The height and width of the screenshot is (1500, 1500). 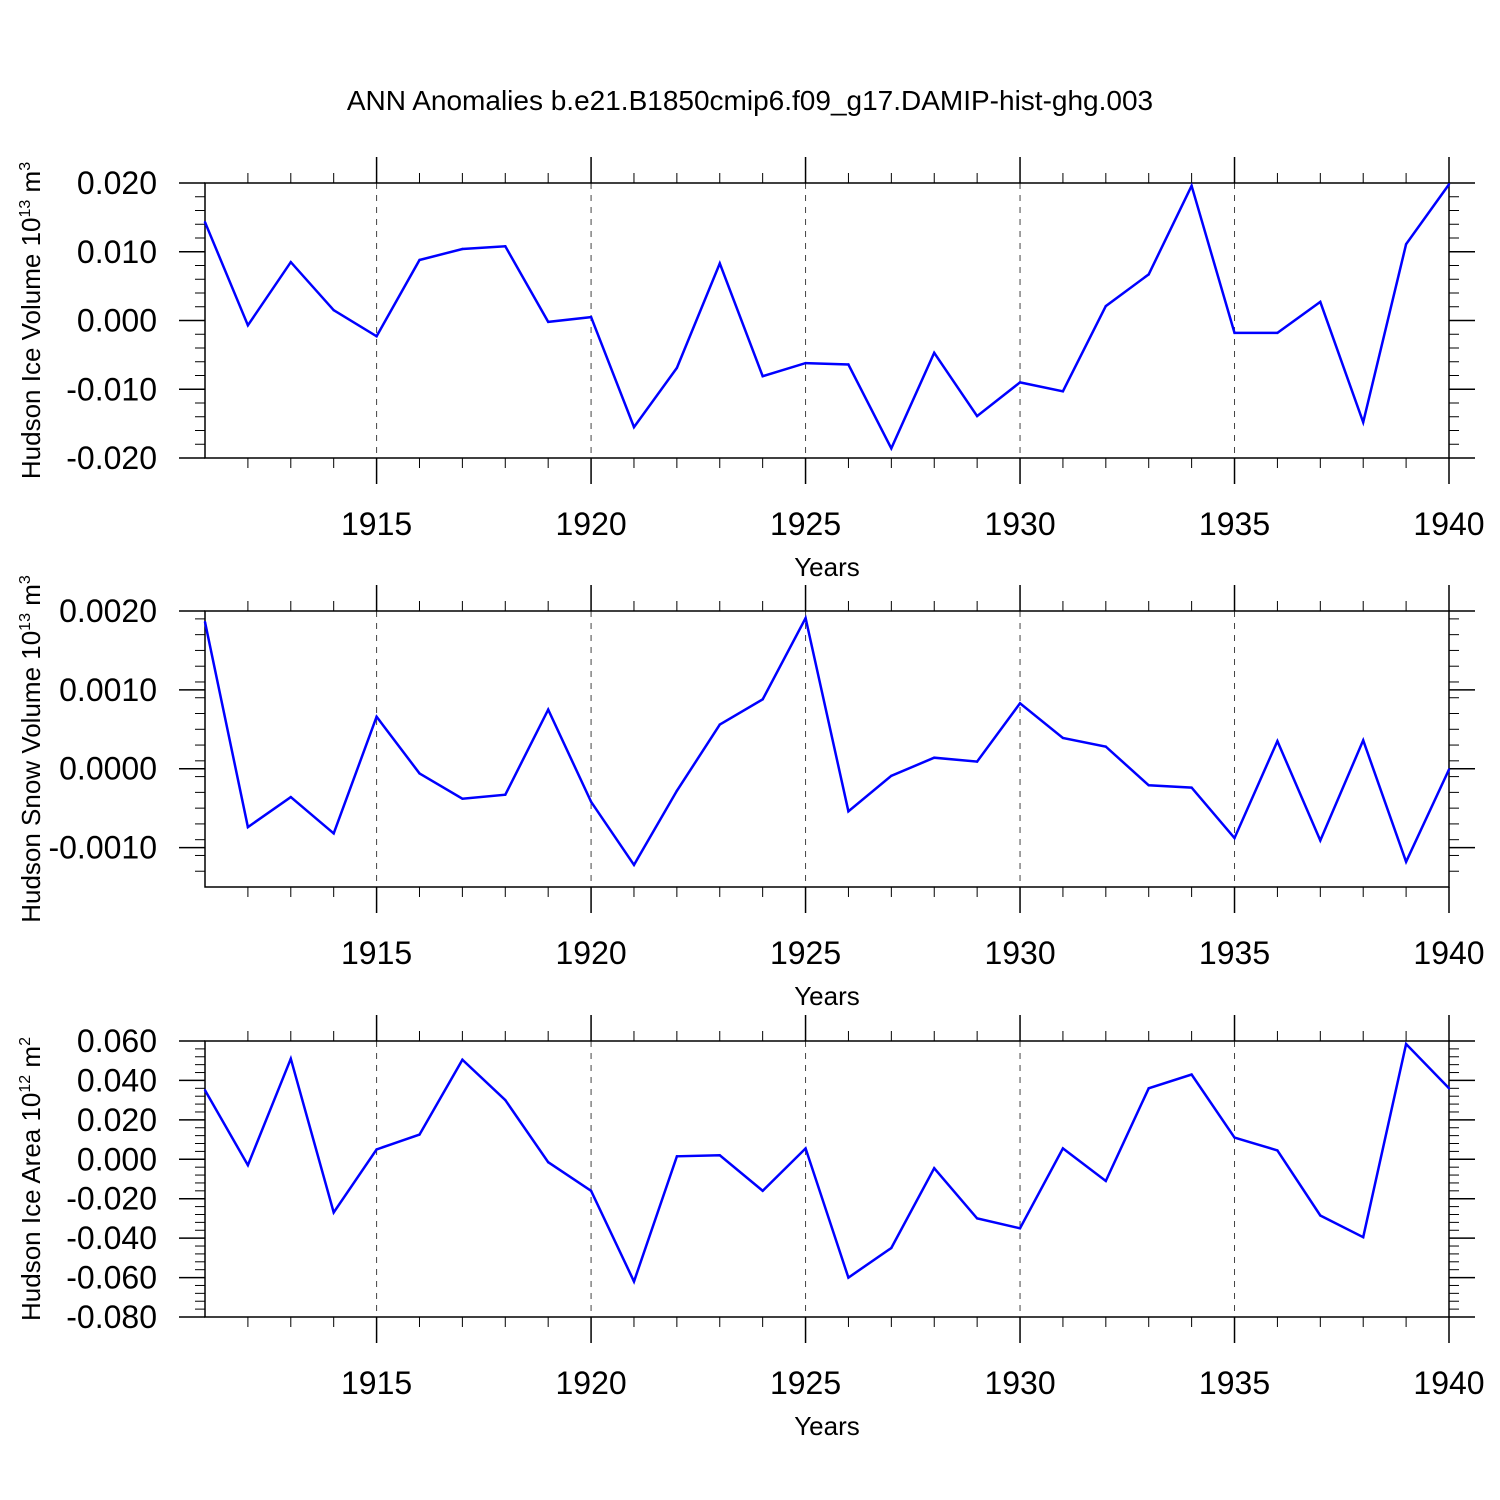 What do you see at coordinates (376, 1383) in the screenshot?
I see `x-tick-label: 1915` at bounding box center [376, 1383].